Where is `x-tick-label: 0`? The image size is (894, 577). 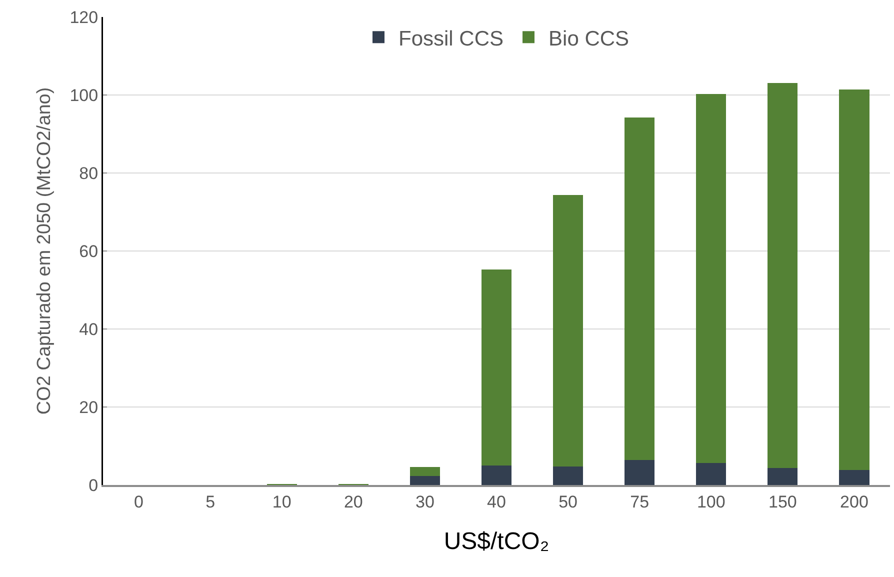 x-tick-label: 0 is located at coordinates (139, 502).